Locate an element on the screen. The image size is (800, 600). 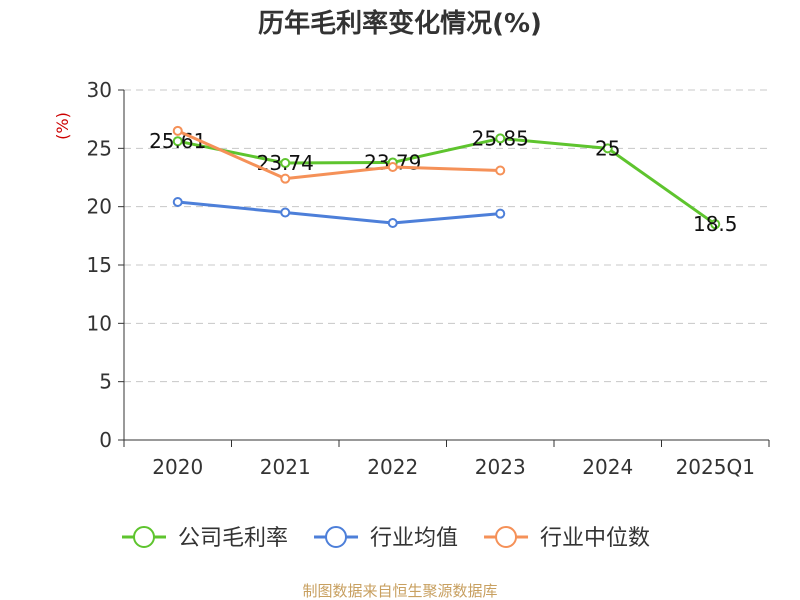
x-tick-label: 2021 is located at coordinates (285, 467).